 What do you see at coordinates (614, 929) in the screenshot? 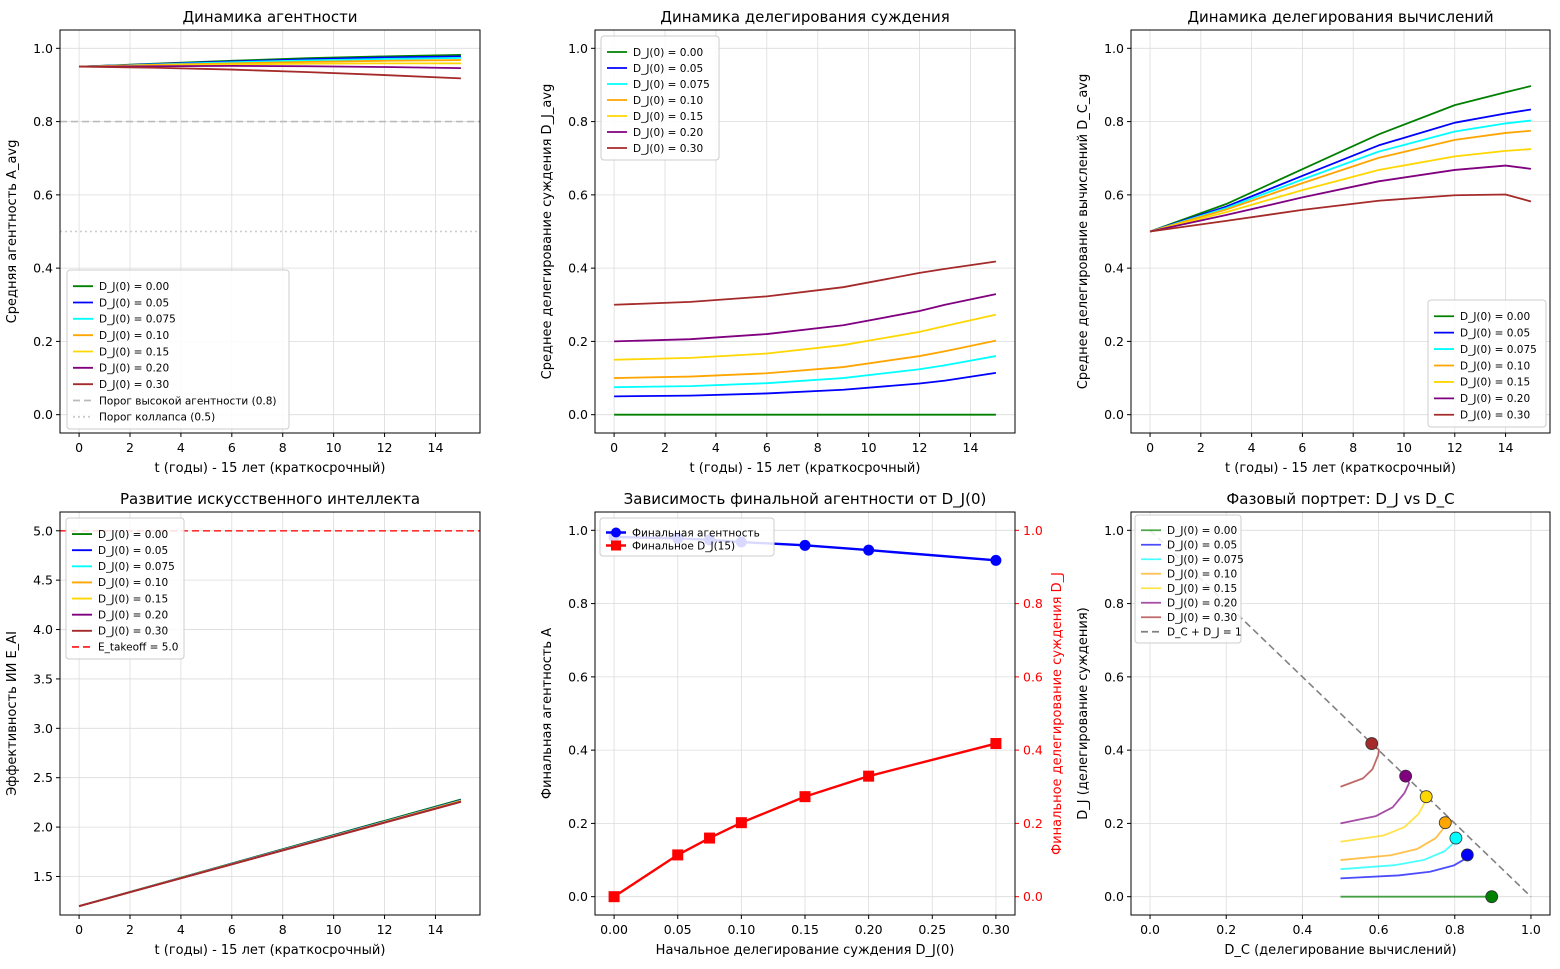
I see `x-tick-label: 0.00` at bounding box center [614, 929].